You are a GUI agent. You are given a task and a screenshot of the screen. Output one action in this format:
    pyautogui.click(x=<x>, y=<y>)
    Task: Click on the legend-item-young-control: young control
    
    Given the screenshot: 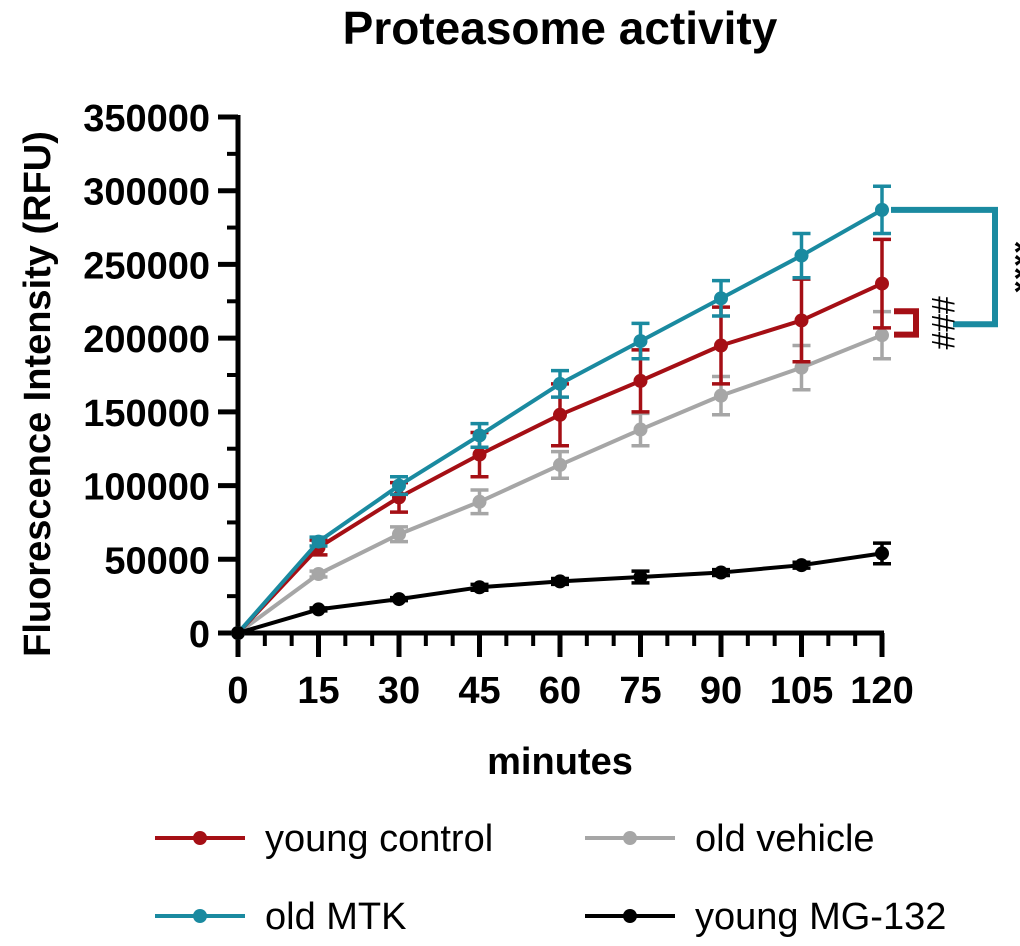 What is the action you would take?
    pyautogui.click(x=324, y=839)
    